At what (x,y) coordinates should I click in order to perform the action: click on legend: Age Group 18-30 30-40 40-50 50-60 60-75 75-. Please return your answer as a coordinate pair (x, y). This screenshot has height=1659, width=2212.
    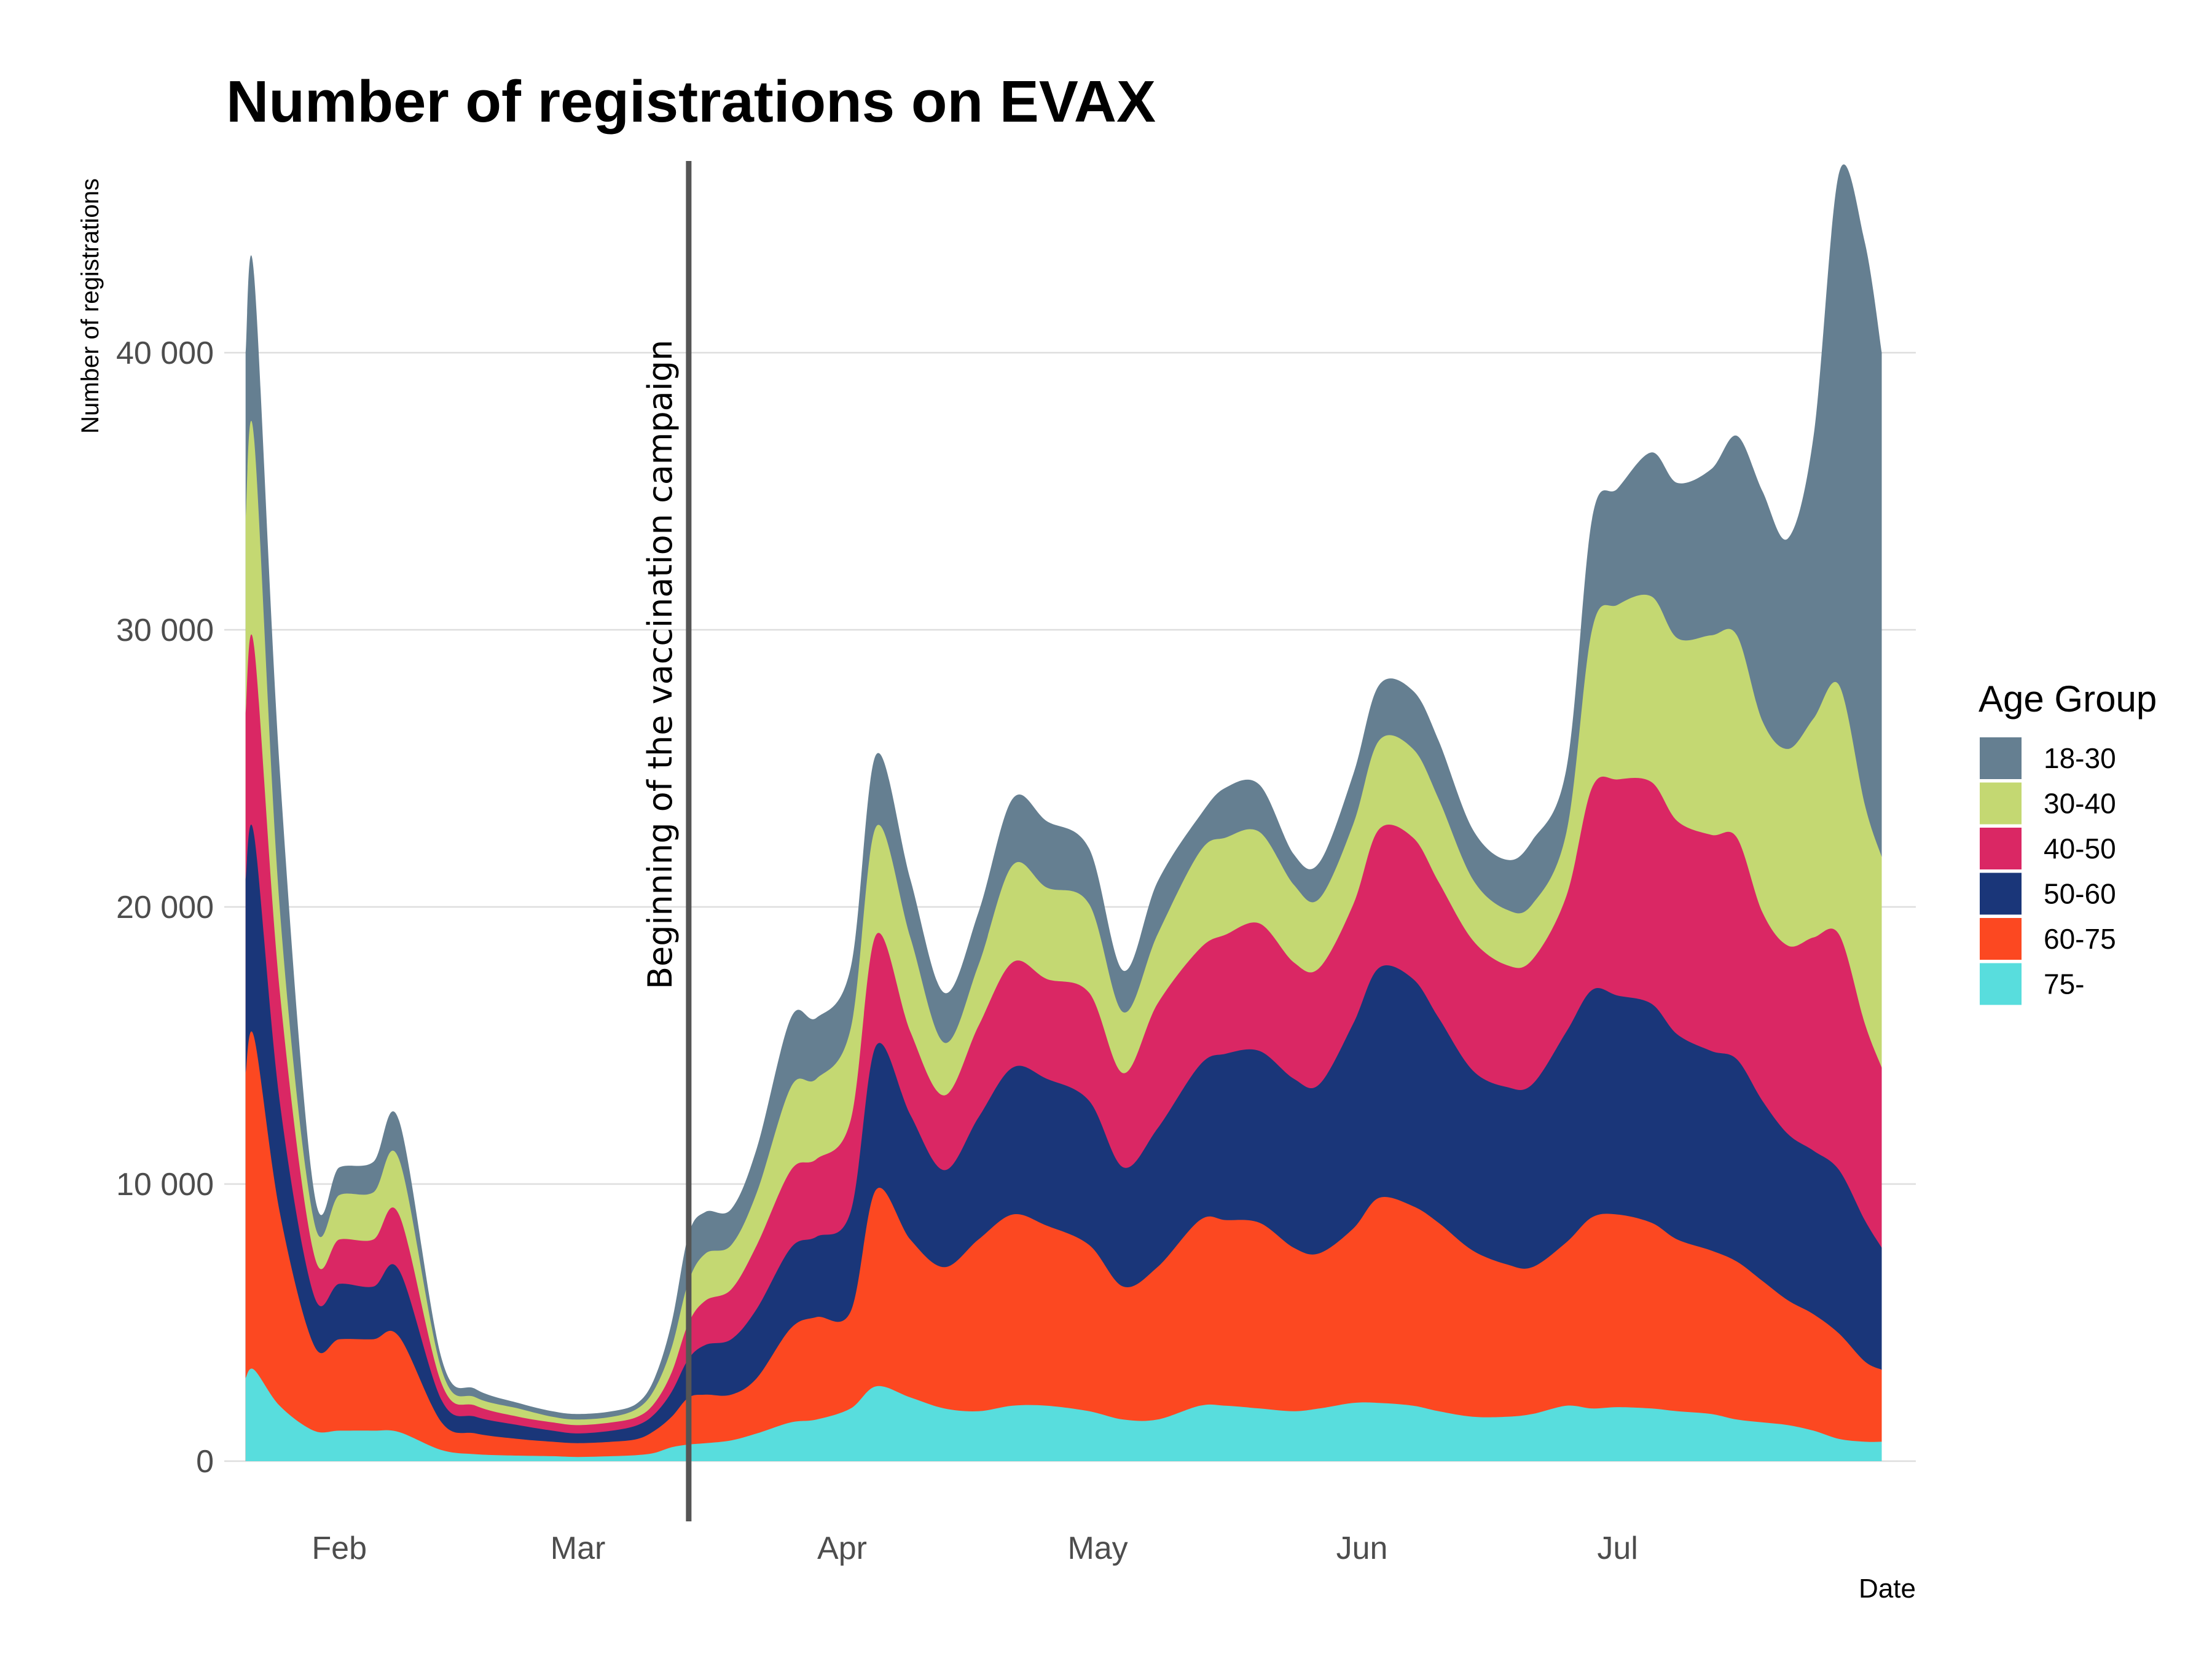
    Looking at the image, I should click on (2068, 841).